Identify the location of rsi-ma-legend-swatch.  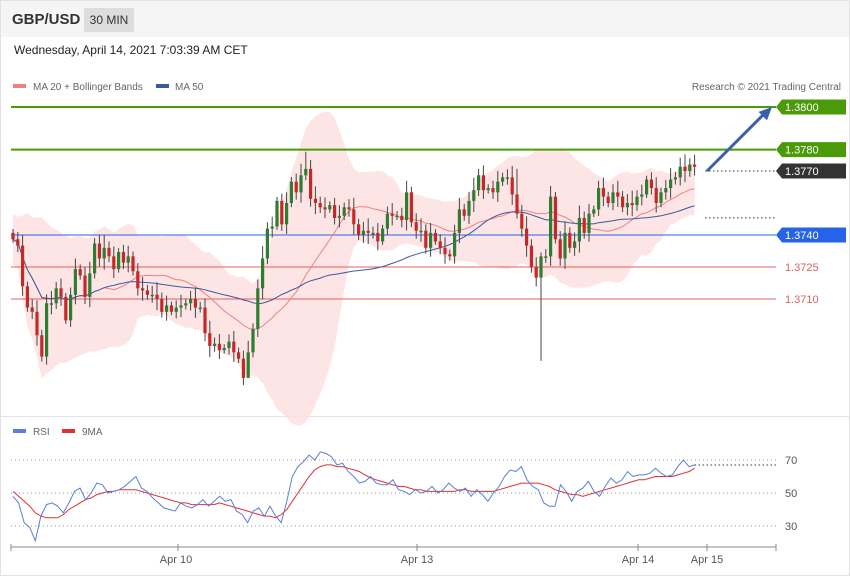
(68, 431).